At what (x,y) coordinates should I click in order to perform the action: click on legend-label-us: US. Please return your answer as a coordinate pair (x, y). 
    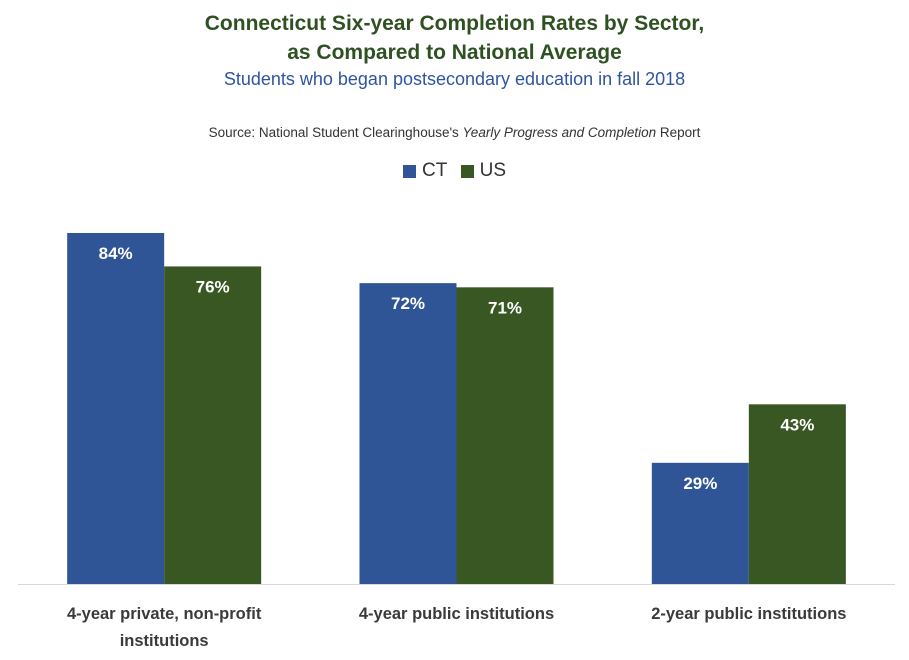
    Looking at the image, I should click on (492, 170).